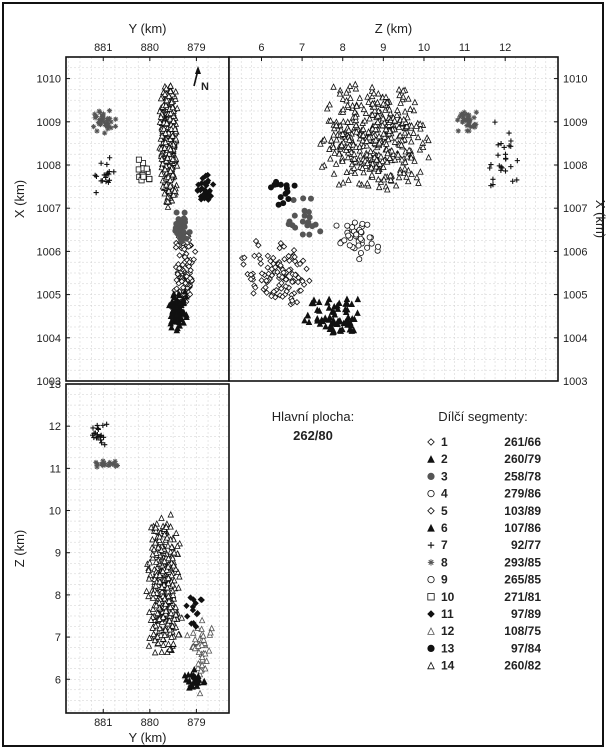  Describe the element at coordinates (575, 123) in the screenshot. I see `y-tick-label: 1009` at that location.